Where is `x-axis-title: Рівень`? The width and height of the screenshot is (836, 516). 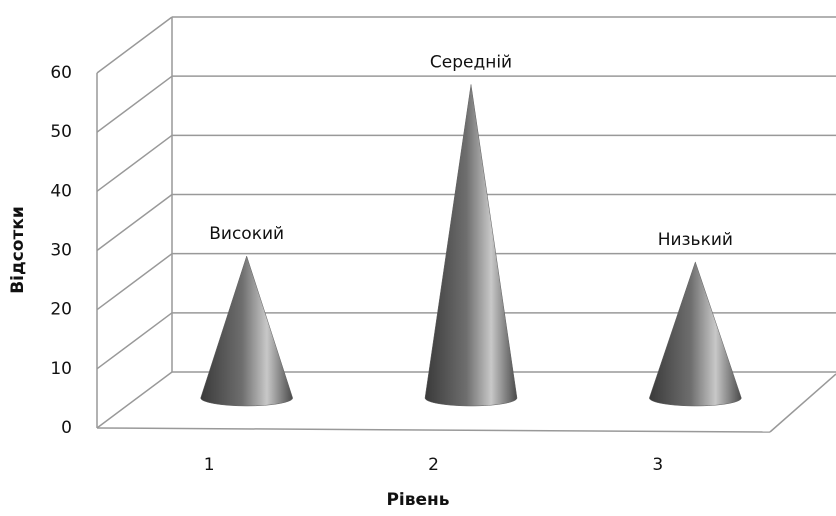
x-axis-title: Рівень is located at coordinates (417, 500).